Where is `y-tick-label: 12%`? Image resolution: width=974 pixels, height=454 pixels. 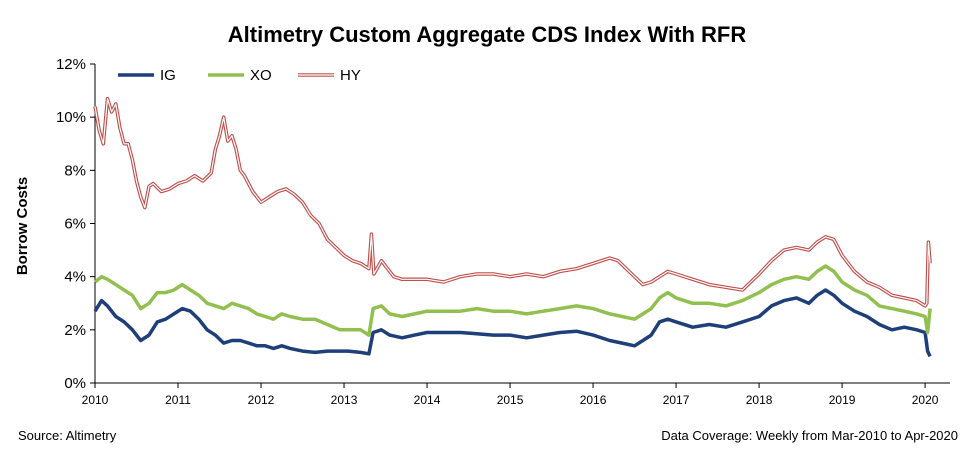 y-tick-label: 12% is located at coordinates (71, 64).